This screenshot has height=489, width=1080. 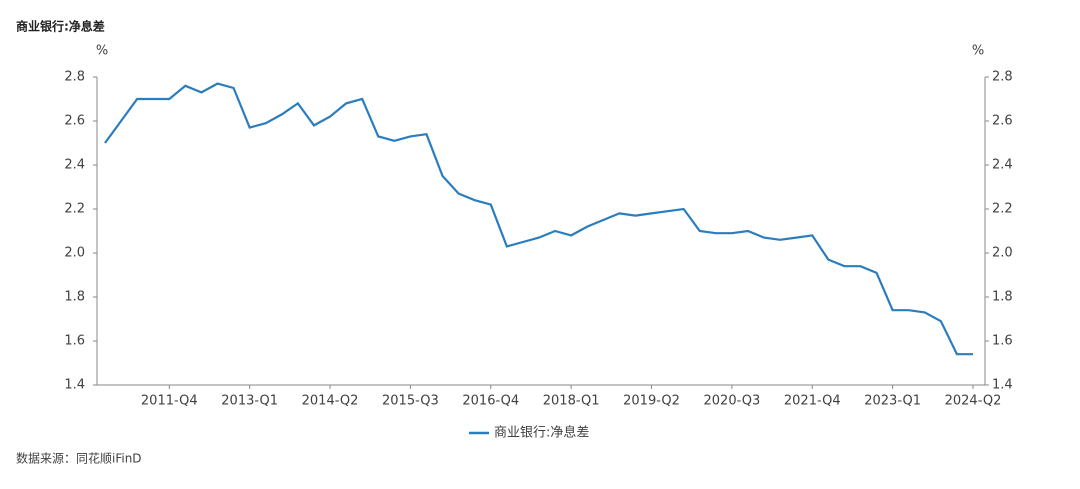 I want to click on y2-tick-label: 2.0, so click(x=1002, y=253).